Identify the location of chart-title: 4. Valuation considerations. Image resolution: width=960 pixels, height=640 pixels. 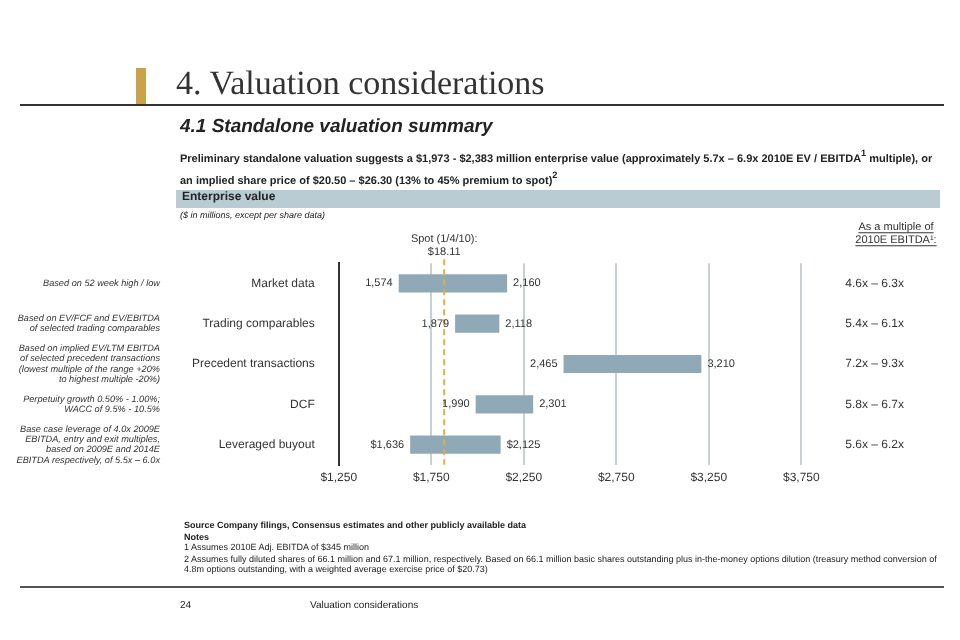
(360, 84).